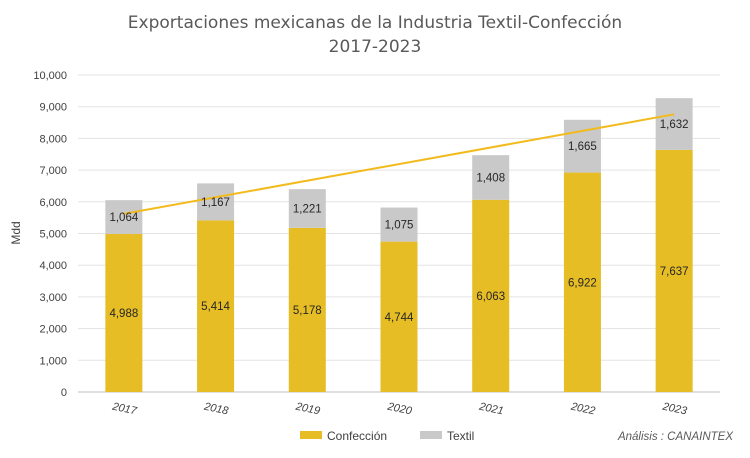  What do you see at coordinates (582, 408) in the screenshot?
I see `x-tick-label: 2022` at bounding box center [582, 408].